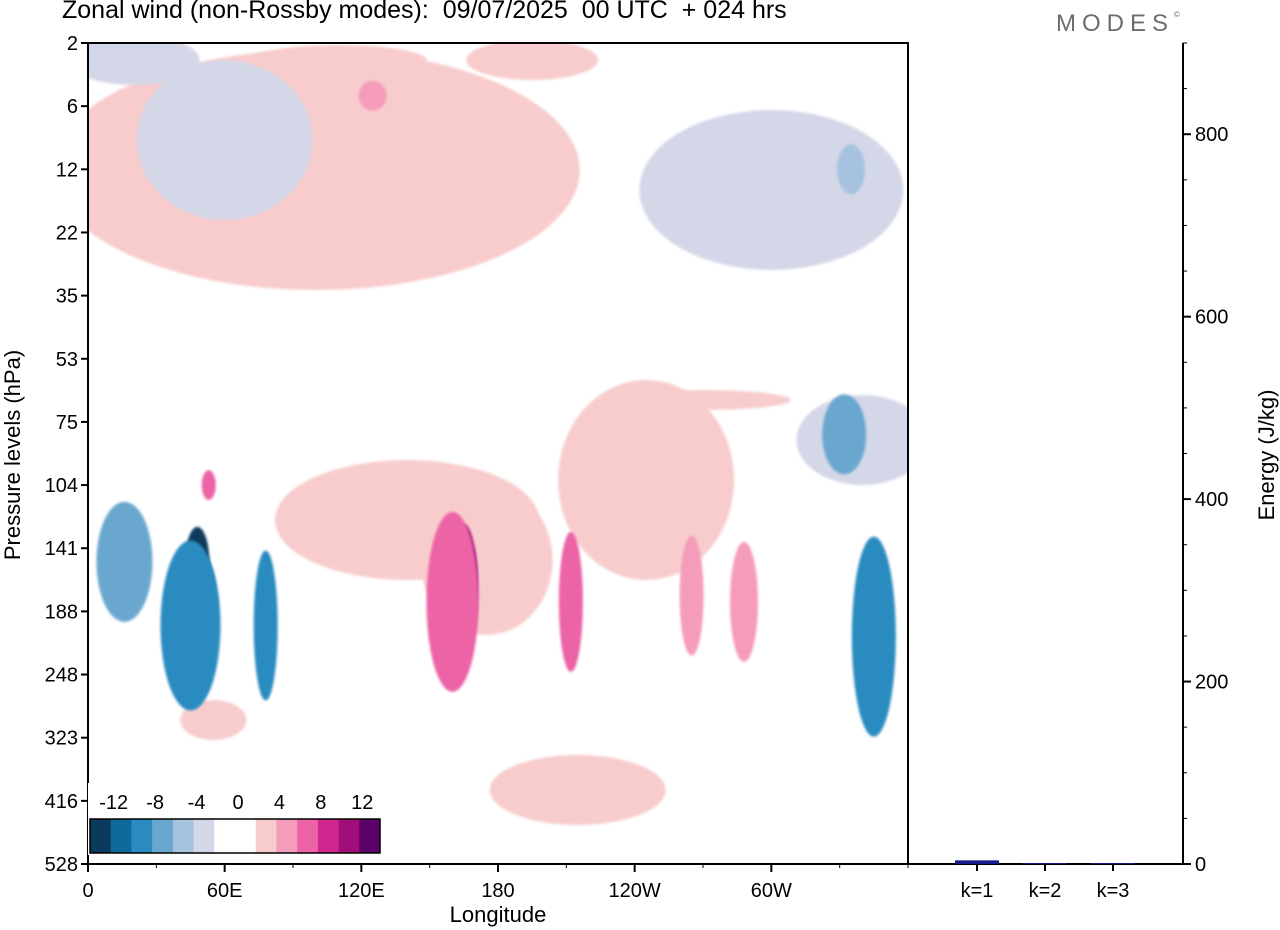 Image resolution: width=1280 pixels, height=930 pixels. What do you see at coordinates (1177, 14) in the screenshot?
I see `logo-mark: ©` at bounding box center [1177, 14].